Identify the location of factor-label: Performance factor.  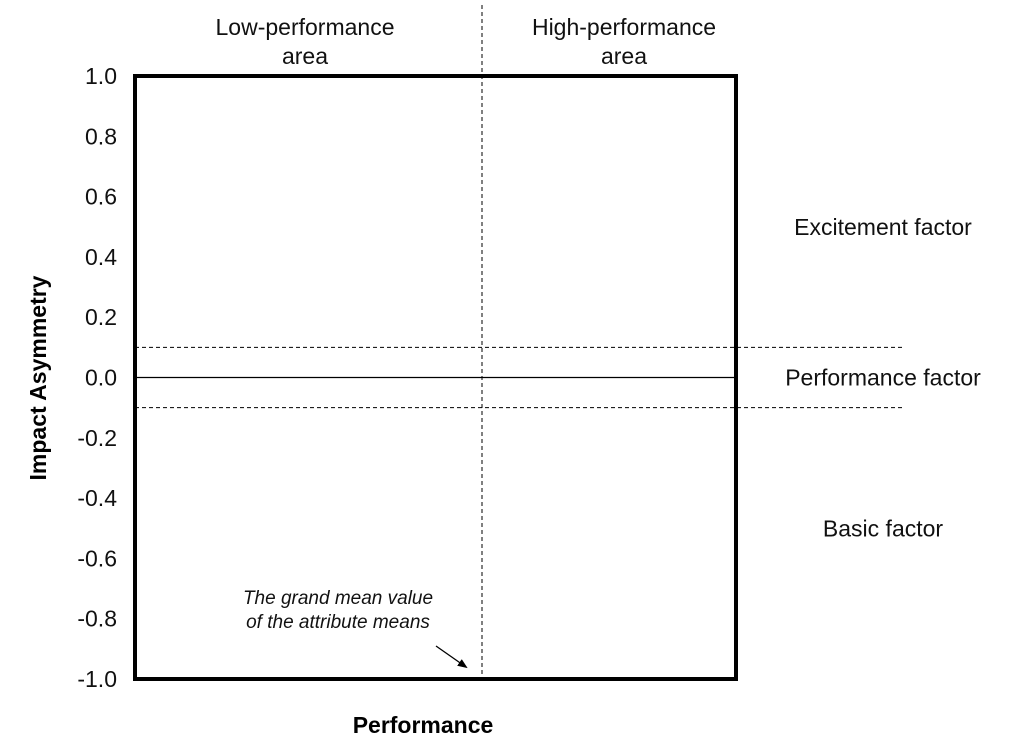
(883, 378).